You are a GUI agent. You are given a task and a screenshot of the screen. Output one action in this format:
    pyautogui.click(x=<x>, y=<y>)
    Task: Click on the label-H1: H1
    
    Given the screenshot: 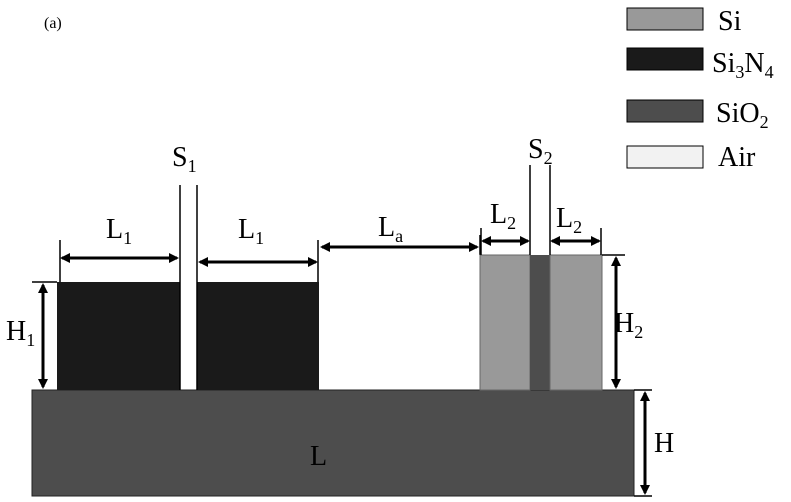 What is the action you would take?
    pyautogui.click(x=20, y=333)
    